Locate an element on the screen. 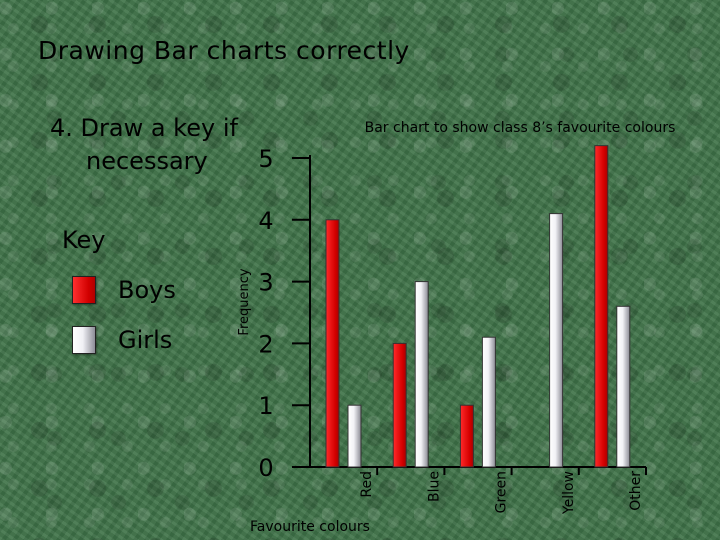 This screenshot has width=720, height=540. y-axis-label: Frequency is located at coordinates (244, 301).